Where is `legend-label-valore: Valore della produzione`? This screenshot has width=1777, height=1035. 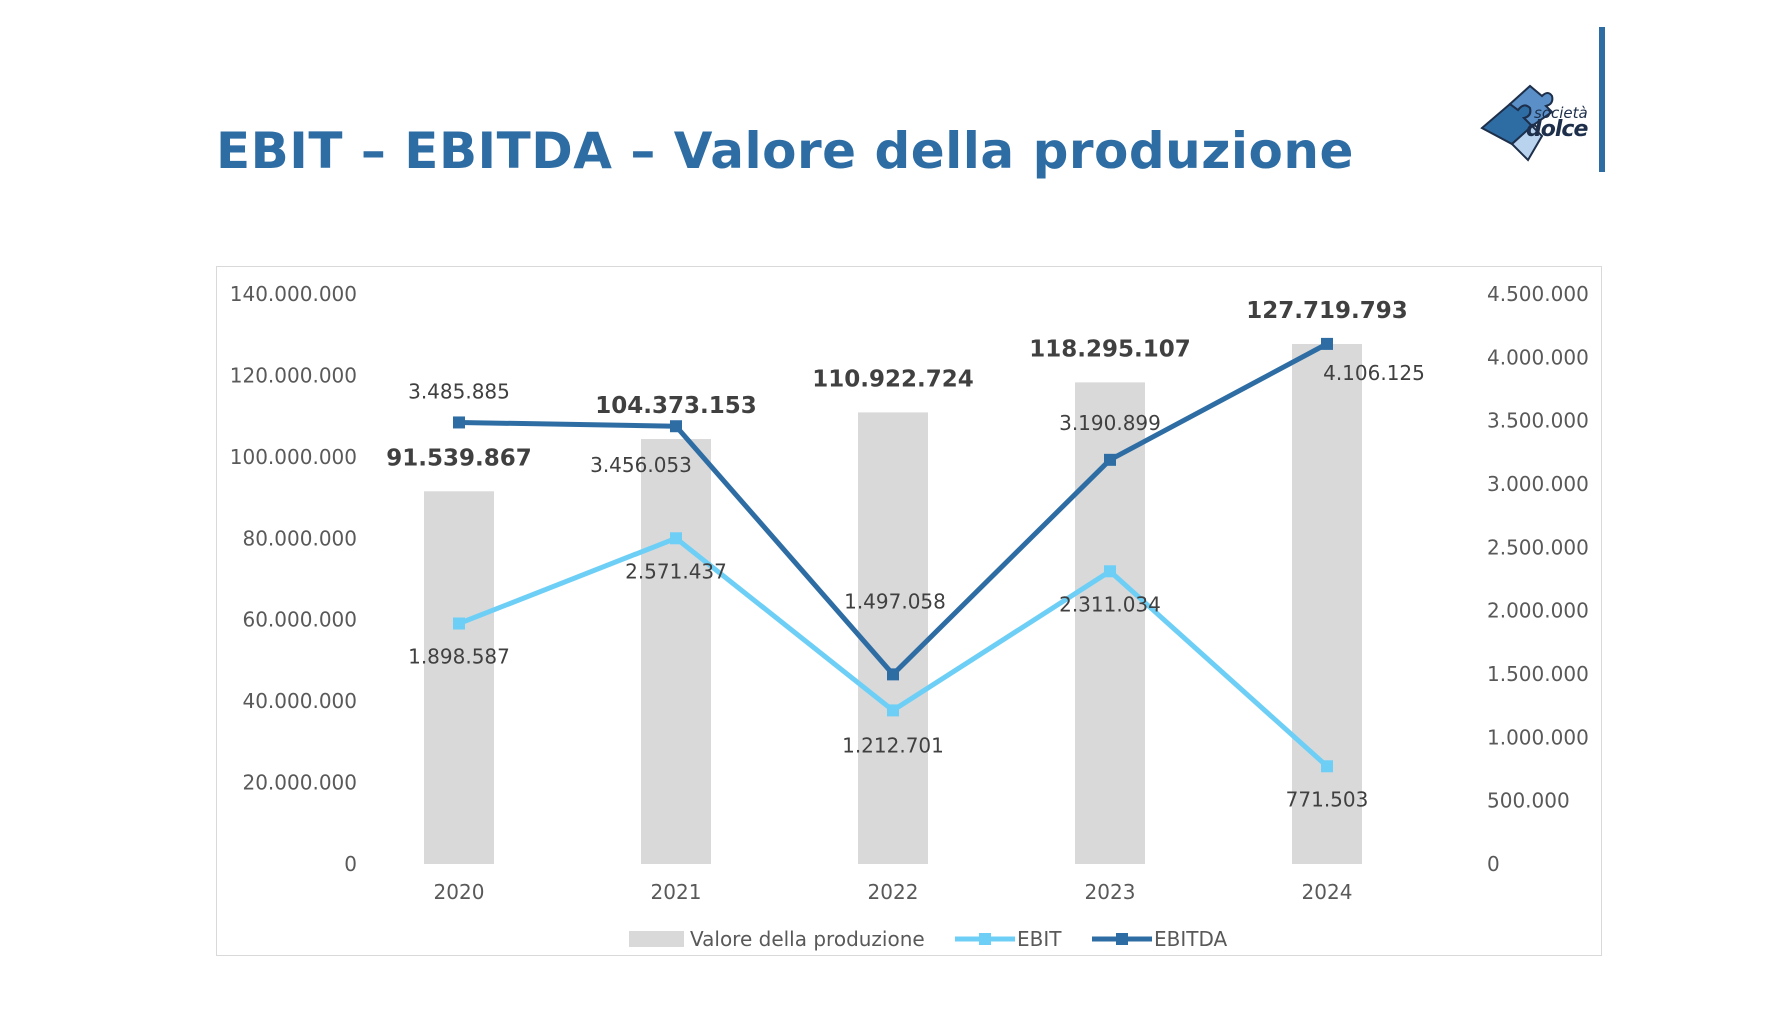 legend-label-valore: Valore della produzione is located at coordinates (807, 939).